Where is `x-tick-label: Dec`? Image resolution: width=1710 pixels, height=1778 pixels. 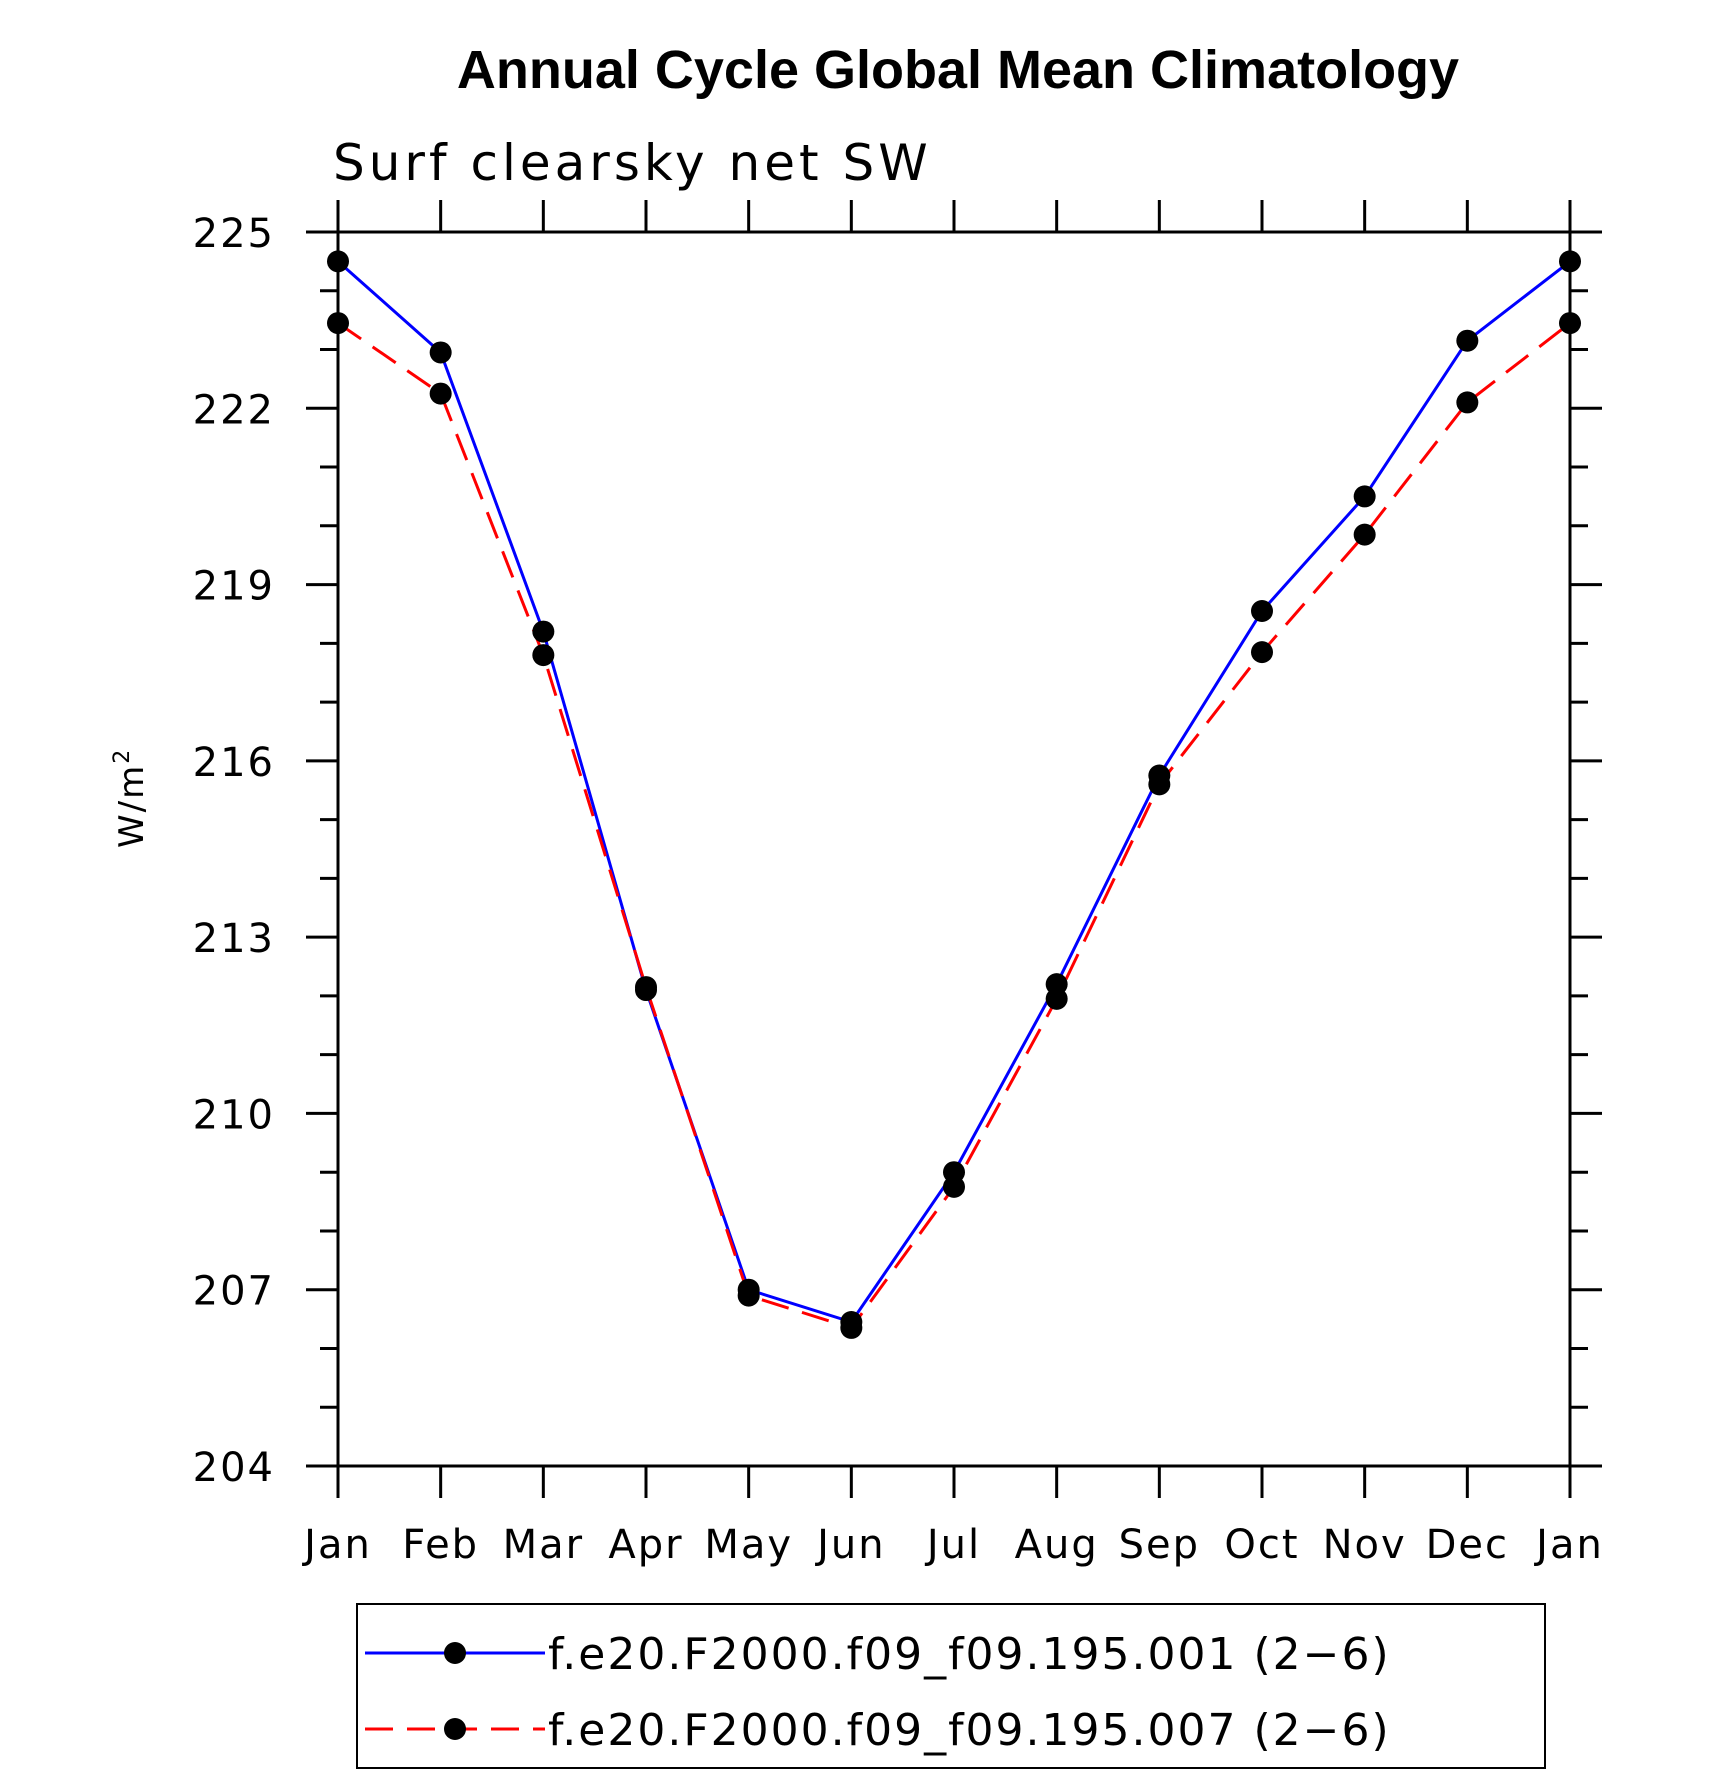
x-tick-label: Dec is located at coordinates (1467, 1545).